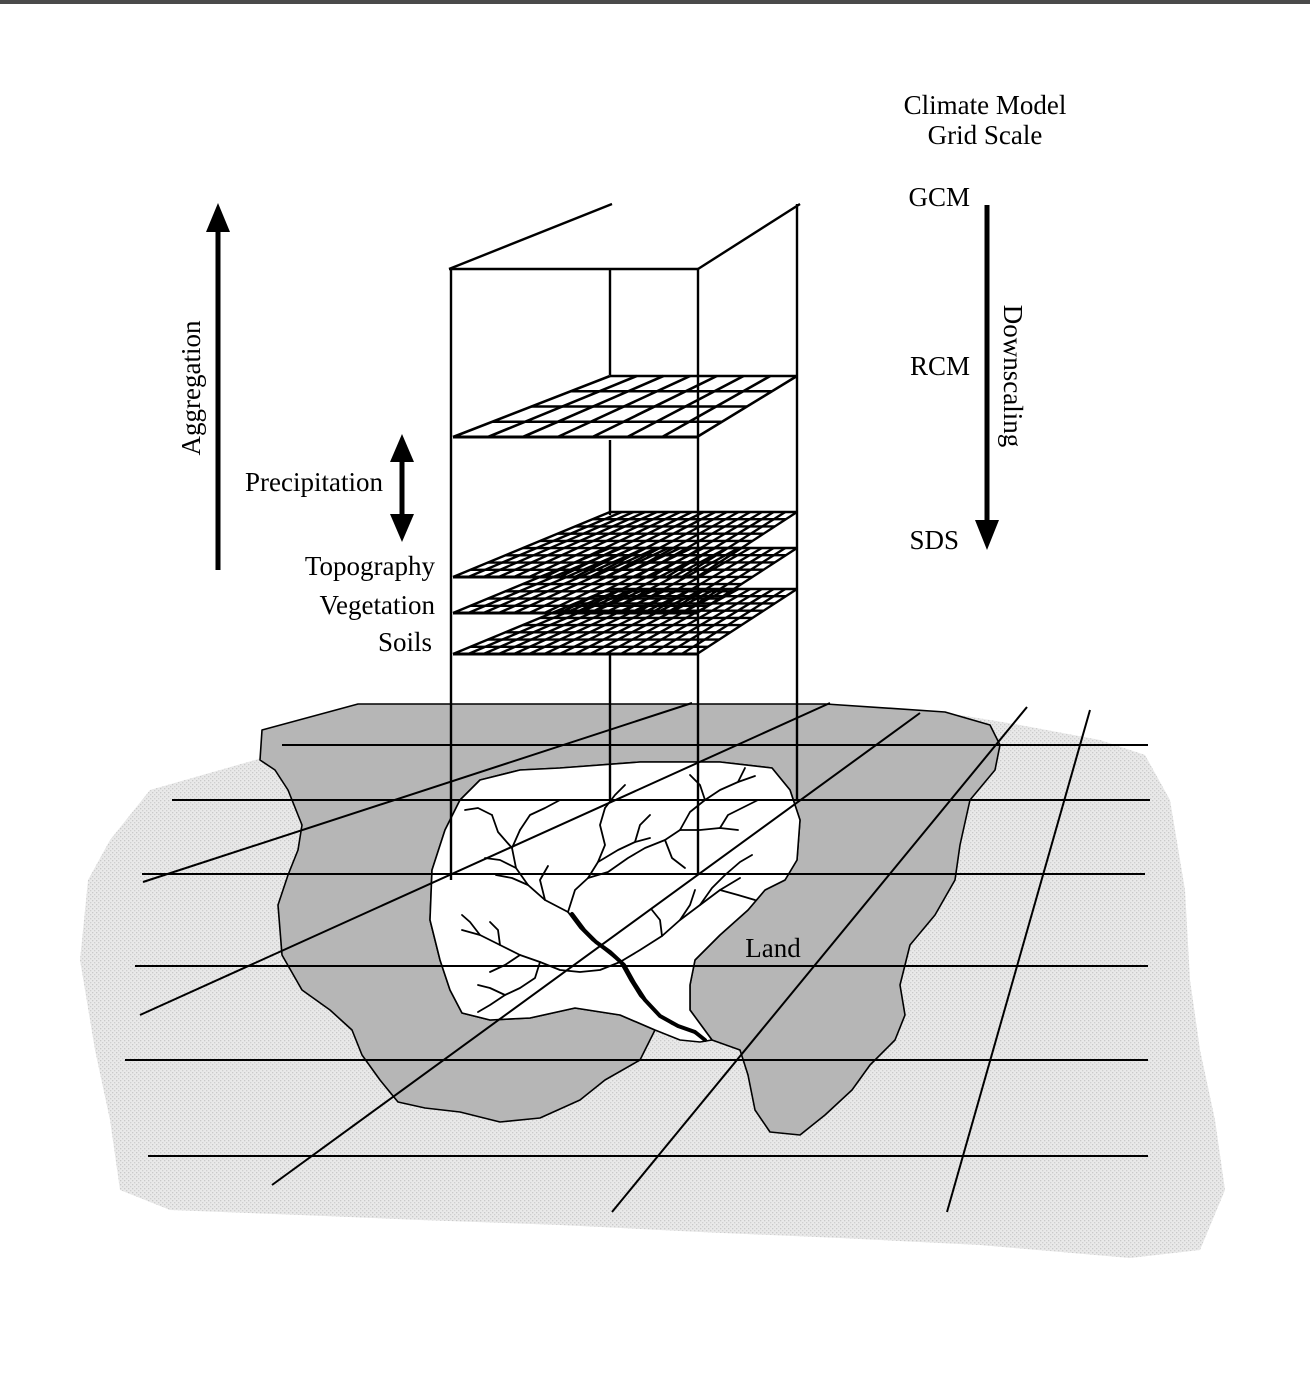 This screenshot has width=1310, height=1400. I want to click on grid-scale-title-line1: Climate Model, so click(985, 105).